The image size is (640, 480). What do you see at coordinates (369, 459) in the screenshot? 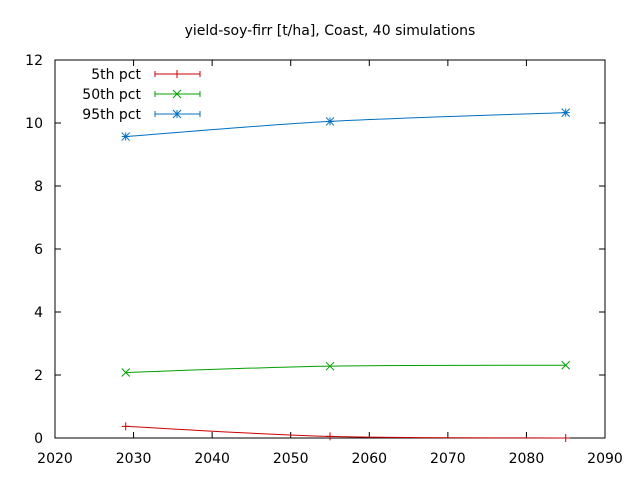
I see `x-tick-label: 2060` at bounding box center [369, 459].